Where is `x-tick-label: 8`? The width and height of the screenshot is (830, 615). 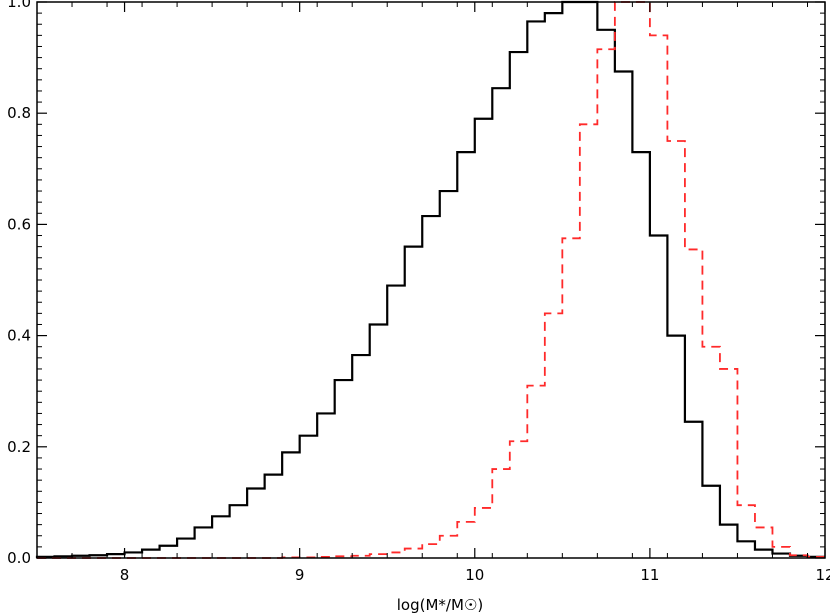 x-tick-label: 8 is located at coordinates (125, 575).